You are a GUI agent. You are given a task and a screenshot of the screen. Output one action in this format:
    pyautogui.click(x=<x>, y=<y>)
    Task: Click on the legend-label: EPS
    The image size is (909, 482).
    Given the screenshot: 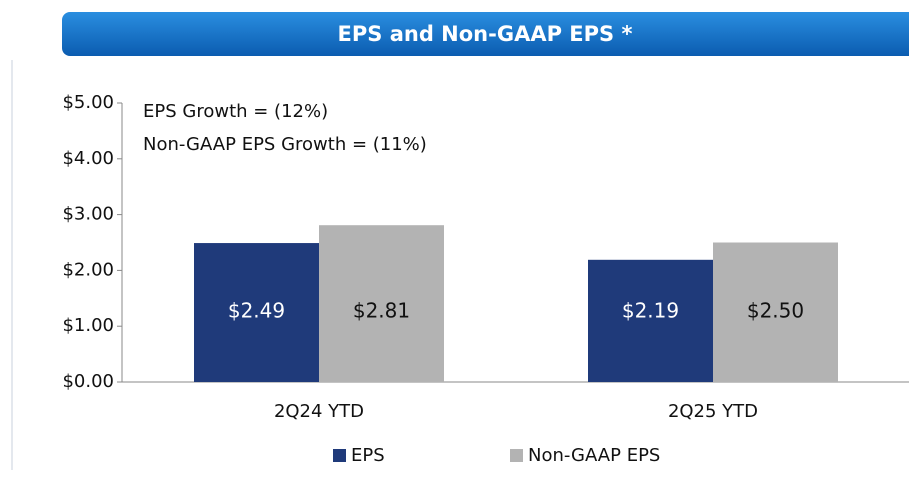 What is the action you would take?
    pyautogui.click(x=368, y=455)
    